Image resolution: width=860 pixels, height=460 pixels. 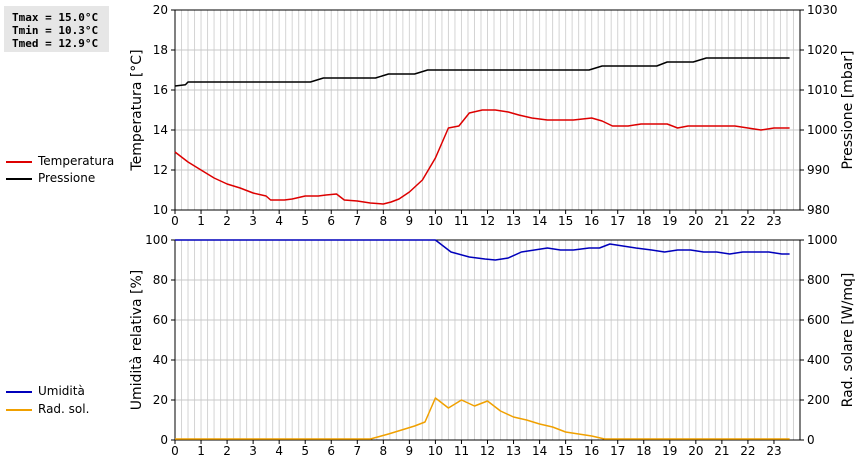 What do you see at coordinates (461, 221) in the screenshot?
I see `chart0-x-tick-label: 11` at bounding box center [461, 221].